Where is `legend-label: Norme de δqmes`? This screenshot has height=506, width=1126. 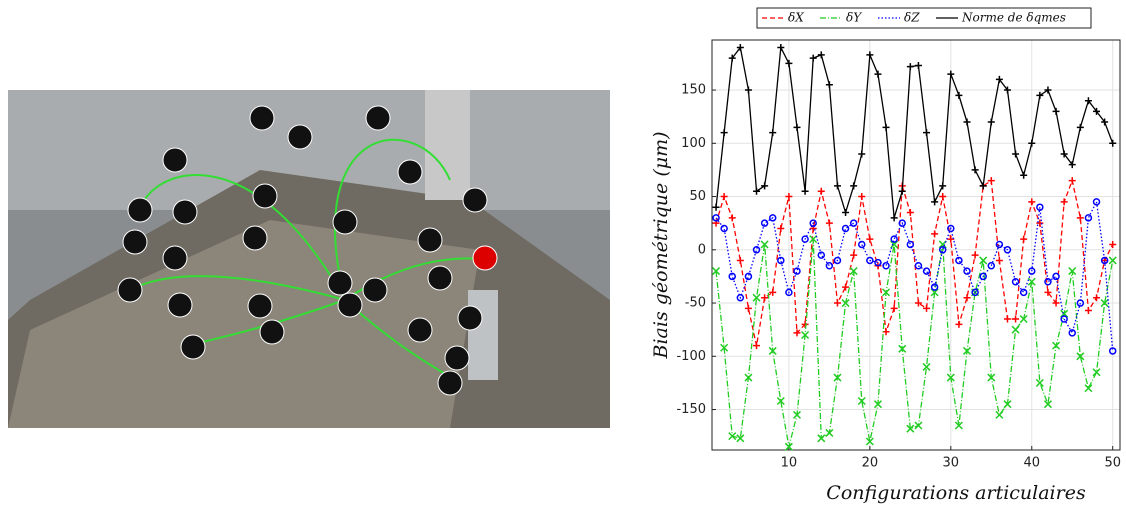 legend-label: Norme de δqmes is located at coordinates (1013, 18).